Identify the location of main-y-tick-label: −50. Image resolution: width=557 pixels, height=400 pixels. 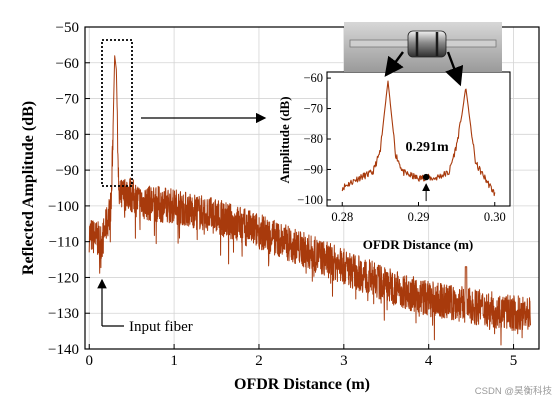
(67, 28).